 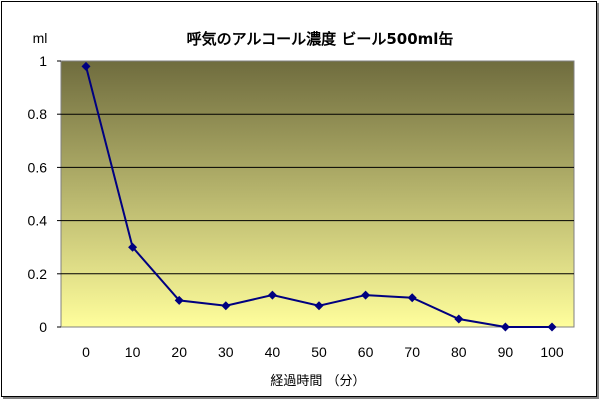 What do you see at coordinates (38, 114) in the screenshot?
I see `y-tick-label: 0.8` at bounding box center [38, 114].